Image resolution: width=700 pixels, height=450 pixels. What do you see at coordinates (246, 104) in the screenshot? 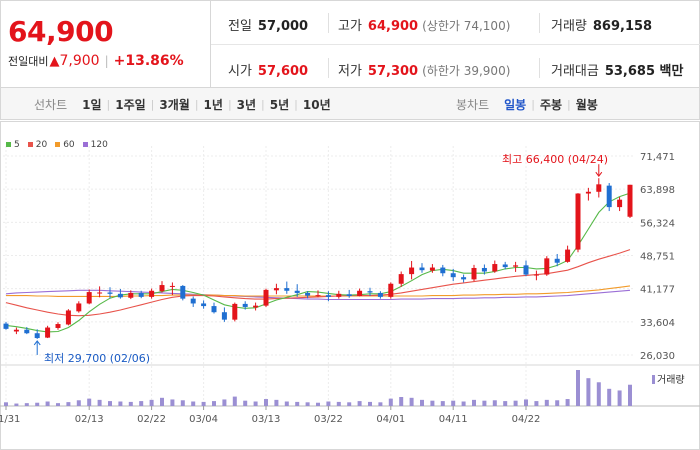
I see `period-3y-button: 3년` at bounding box center [246, 104].